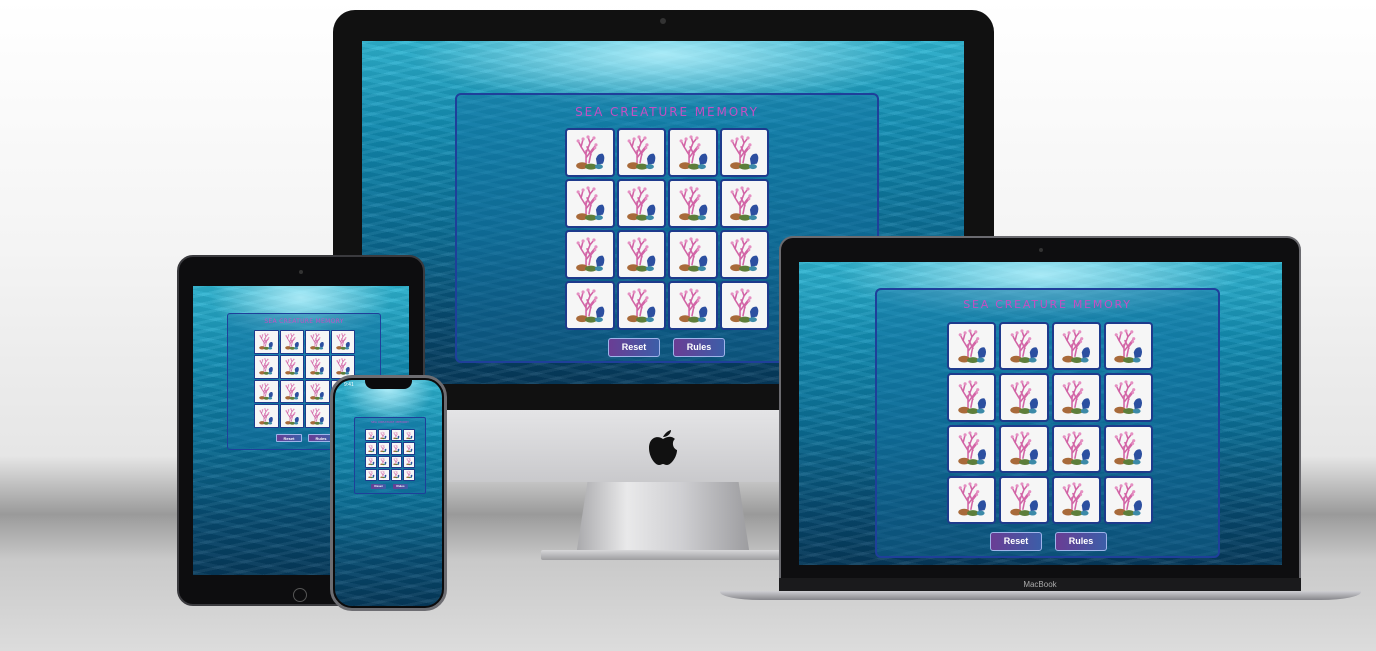  I want to click on phone-notch, so click(388, 384).